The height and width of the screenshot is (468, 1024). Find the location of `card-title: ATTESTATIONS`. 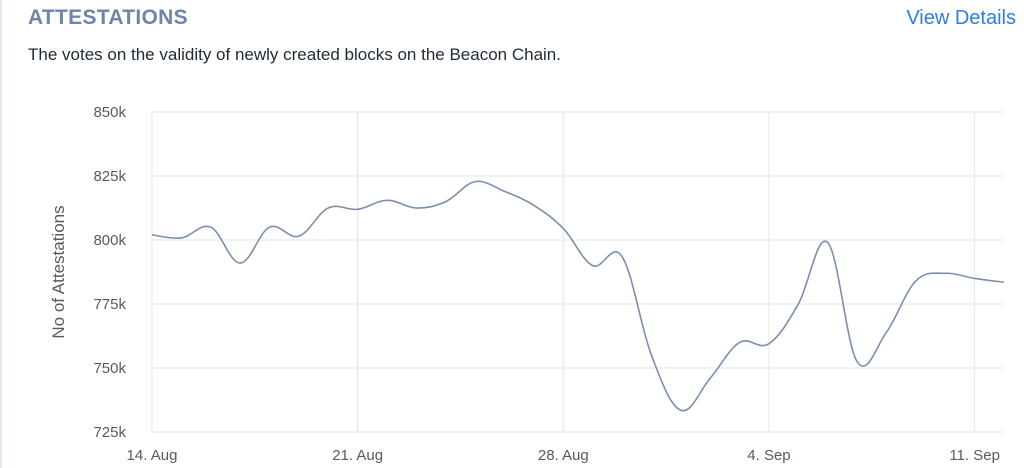

card-title: ATTESTATIONS is located at coordinates (108, 17).